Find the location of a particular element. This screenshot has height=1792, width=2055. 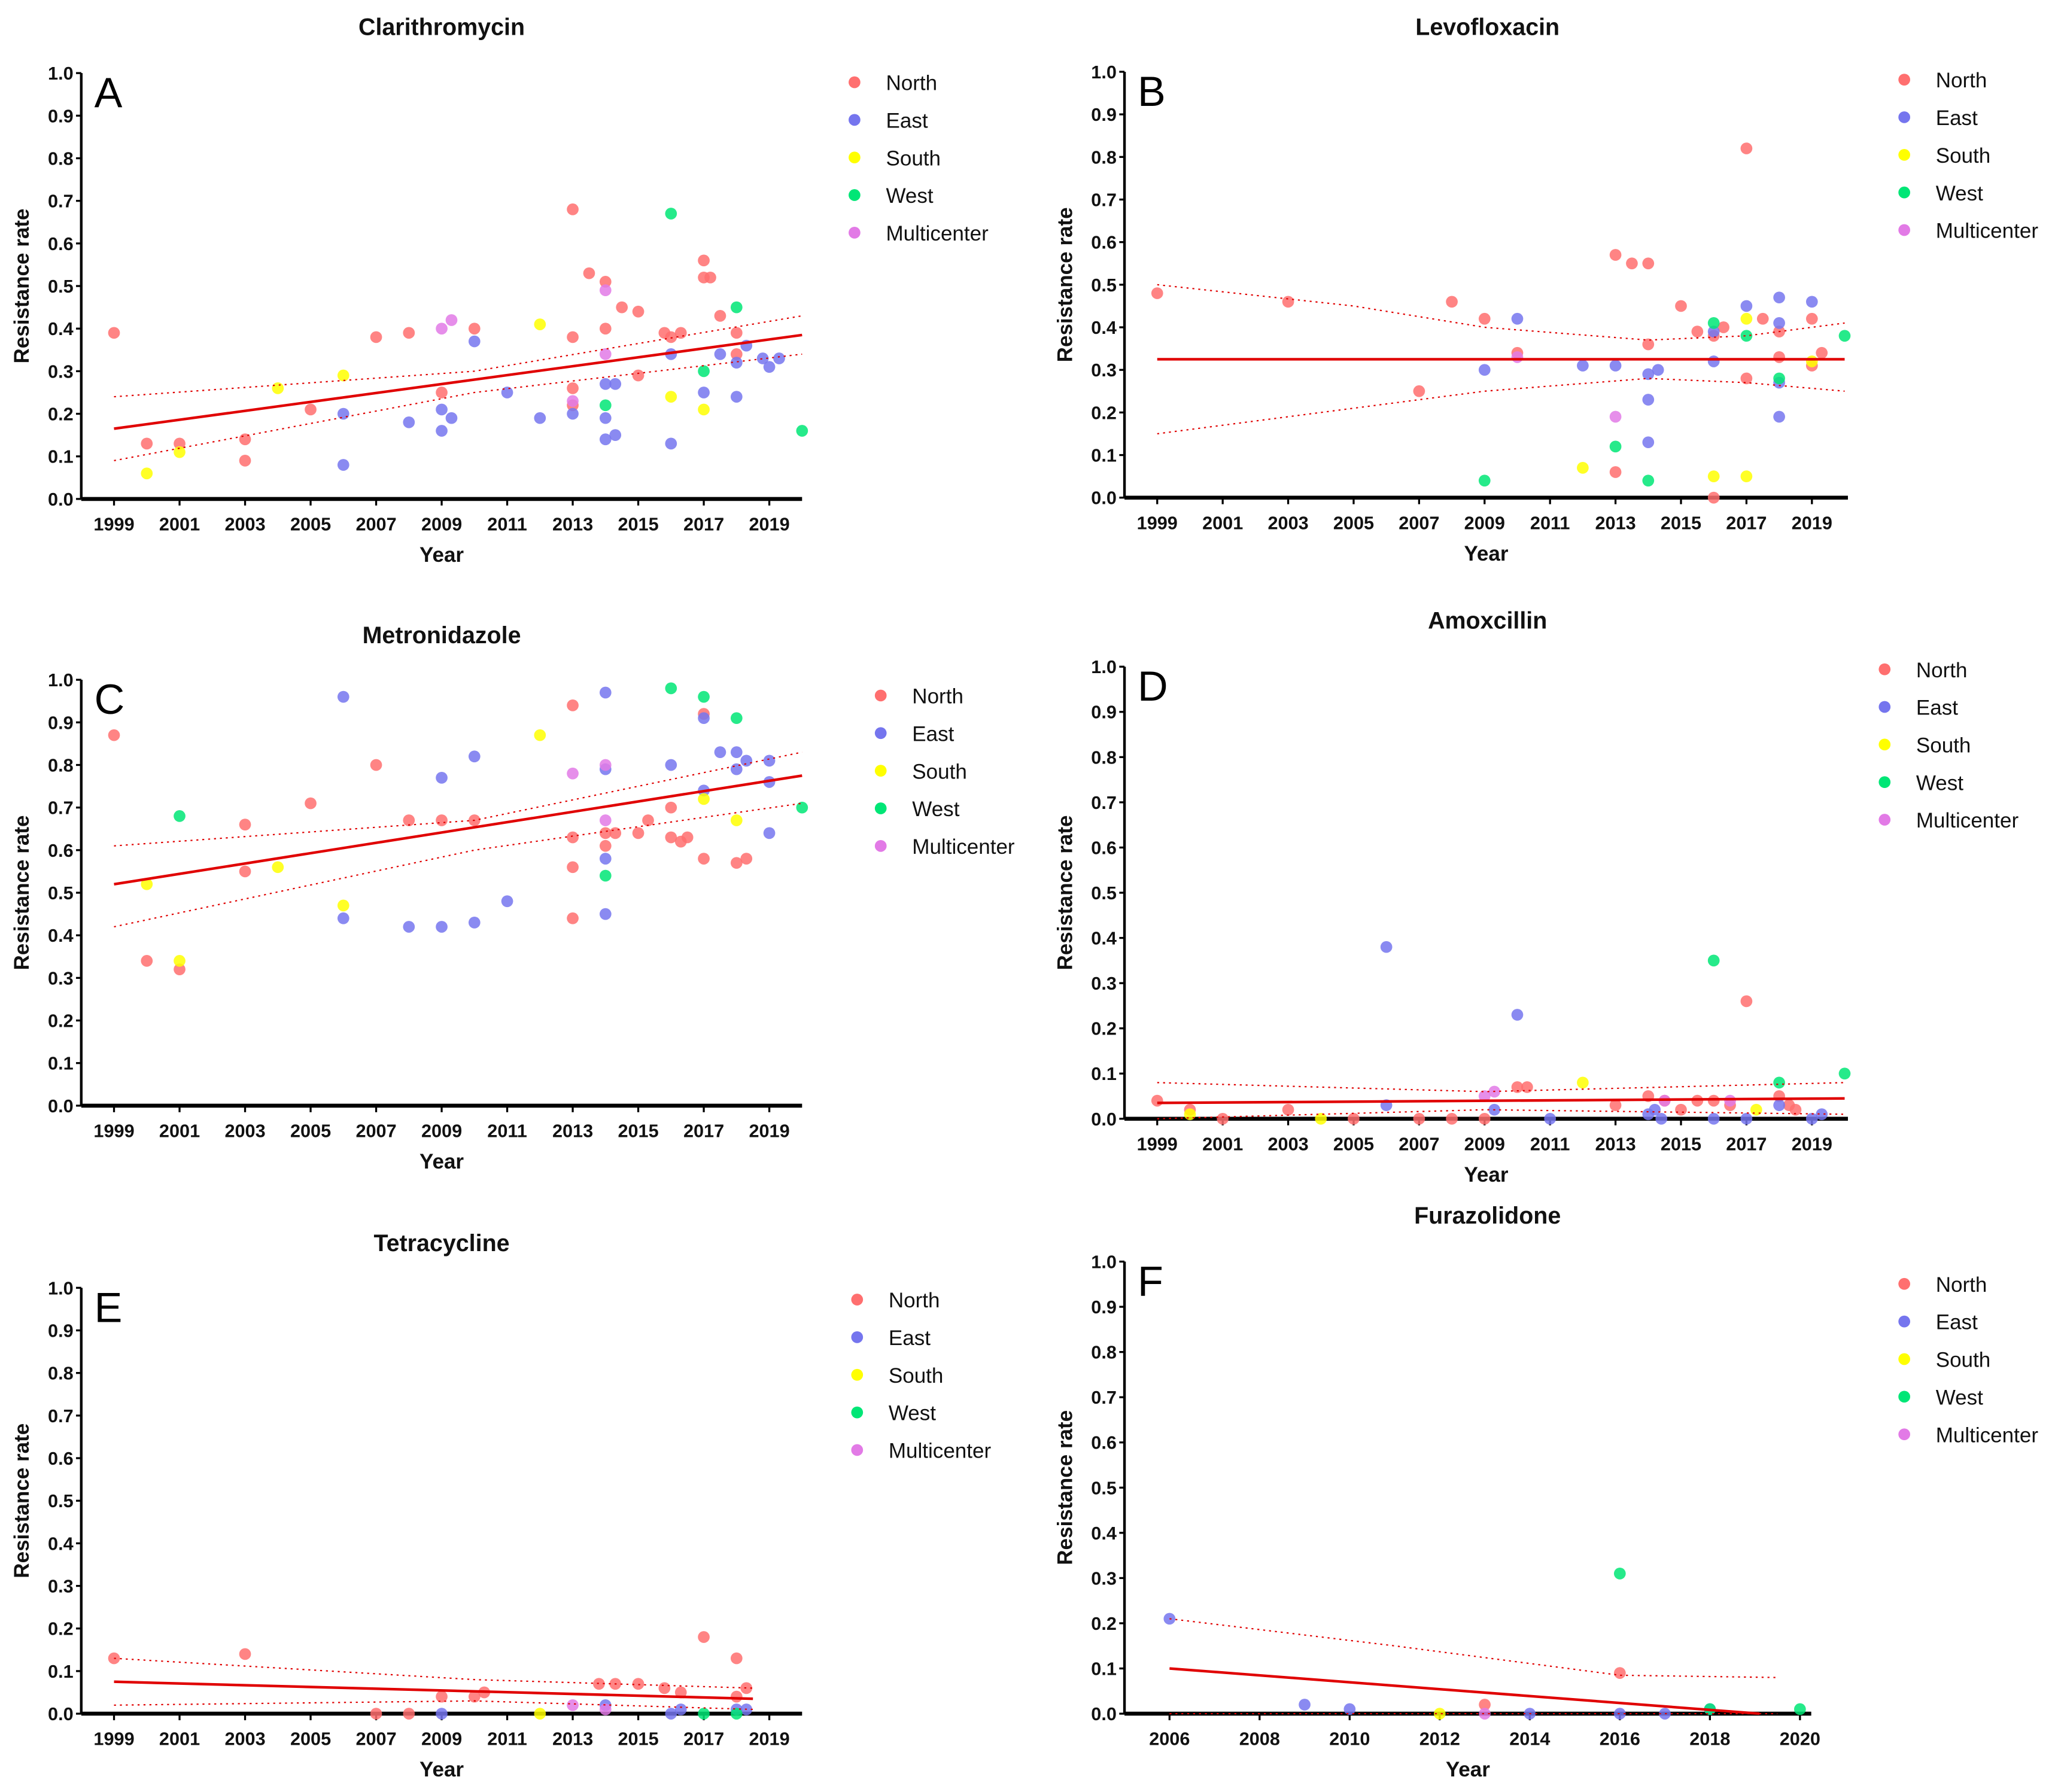

legend-marker-east is located at coordinates (858, 1337).